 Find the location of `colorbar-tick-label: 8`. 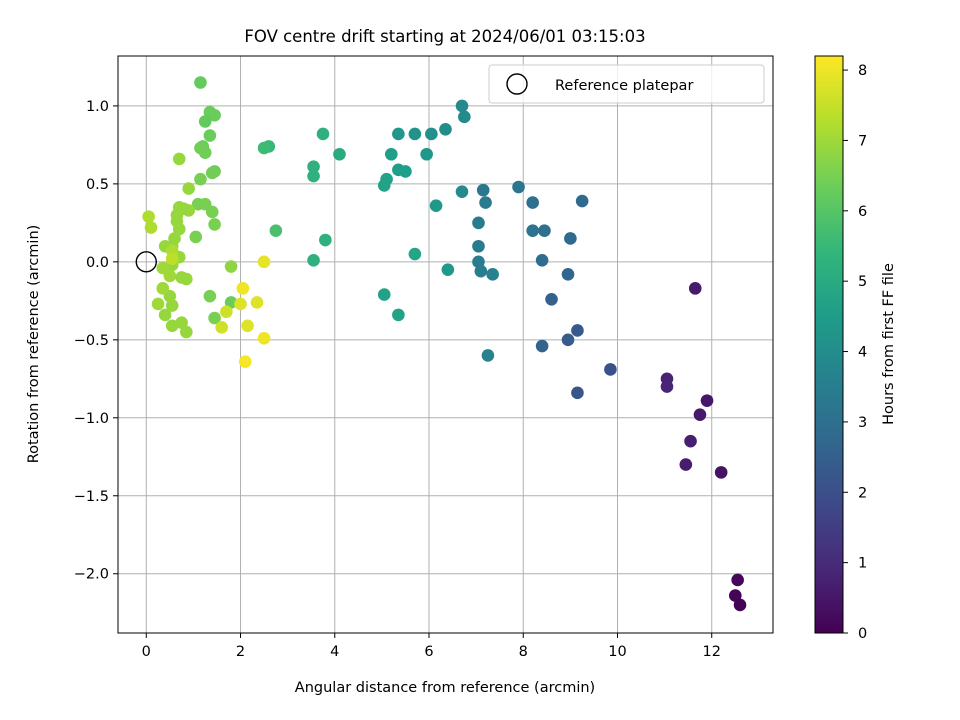

colorbar-tick-label: 8 is located at coordinates (862, 71).